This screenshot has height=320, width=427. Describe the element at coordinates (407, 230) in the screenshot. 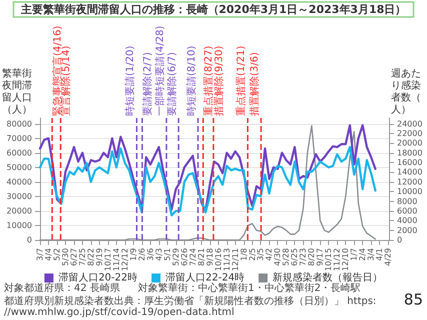

I see `y2-tick-label: 2000` at that location.